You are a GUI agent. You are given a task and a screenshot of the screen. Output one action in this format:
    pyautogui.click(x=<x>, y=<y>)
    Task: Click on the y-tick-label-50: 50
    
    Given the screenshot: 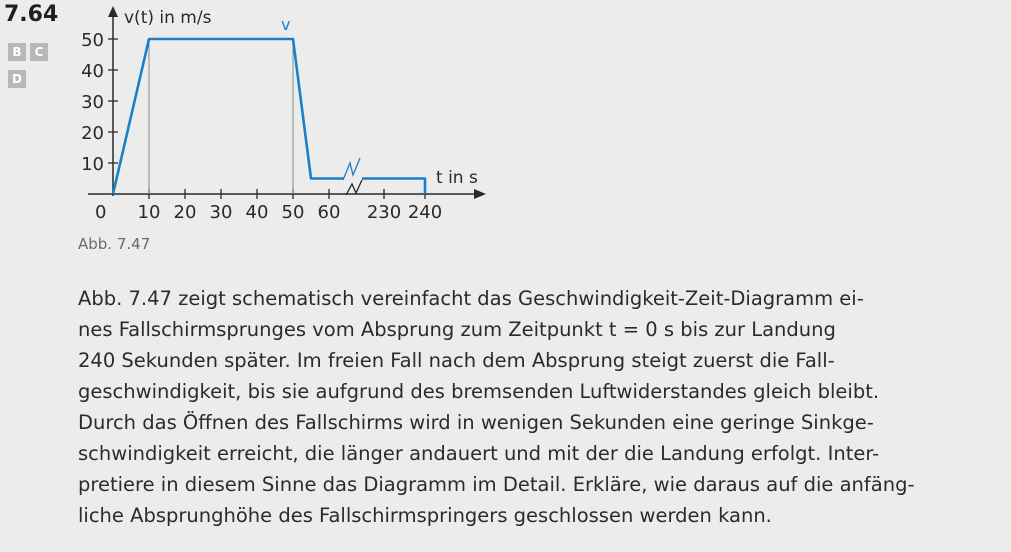 What is the action you would take?
    pyautogui.click(x=92, y=40)
    